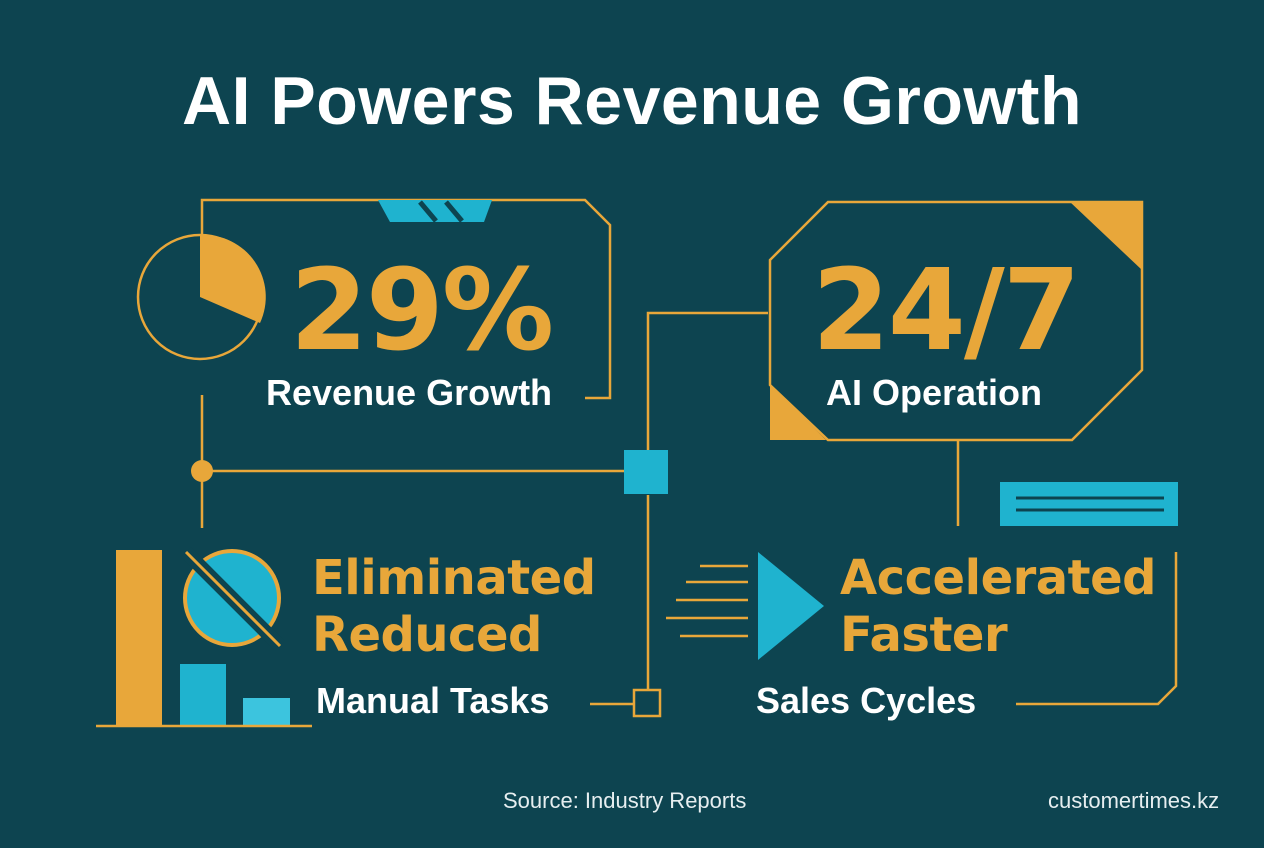 Image resolution: width=1264 pixels, height=848 pixels. What do you see at coordinates (924, 635) in the screenshot?
I see `sales-cycles-line2: Faster` at bounding box center [924, 635].